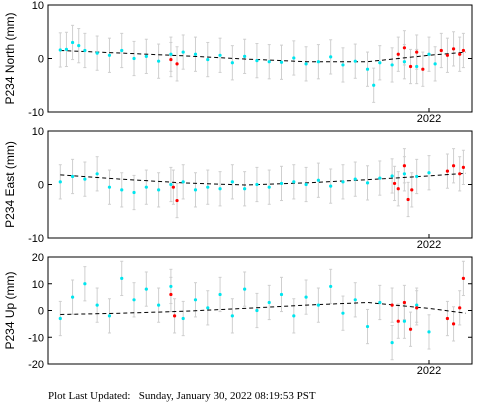  What do you see at coordinates (227, 396) in the screenshot?
I see `footer-timestamp: Sunday, January 30, 2022 08:19:53 PST` at bounding box center [227, 396].